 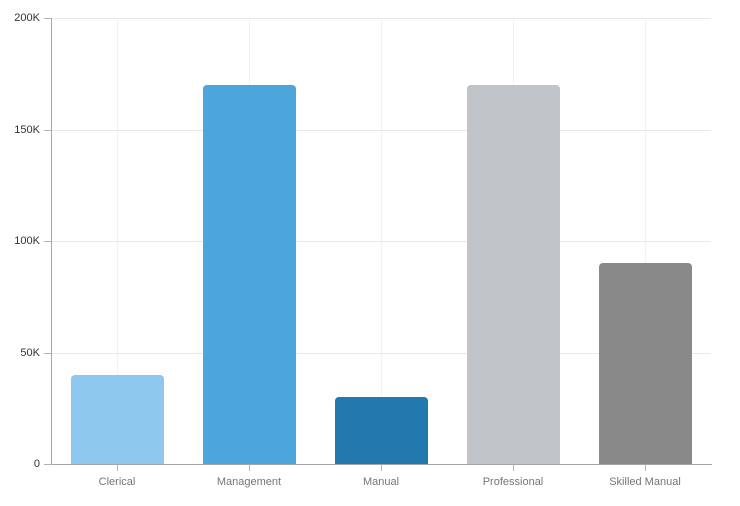 I want to click on x-axis-label: Manual, so click(x=381, y=482).